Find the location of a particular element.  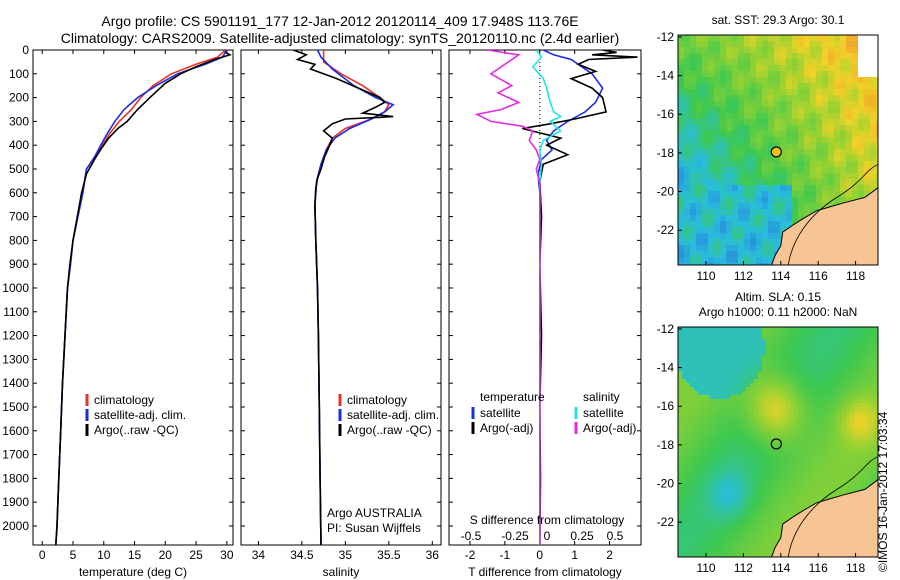

y-tick-label: 1700 is located at coordinates (15, 455).